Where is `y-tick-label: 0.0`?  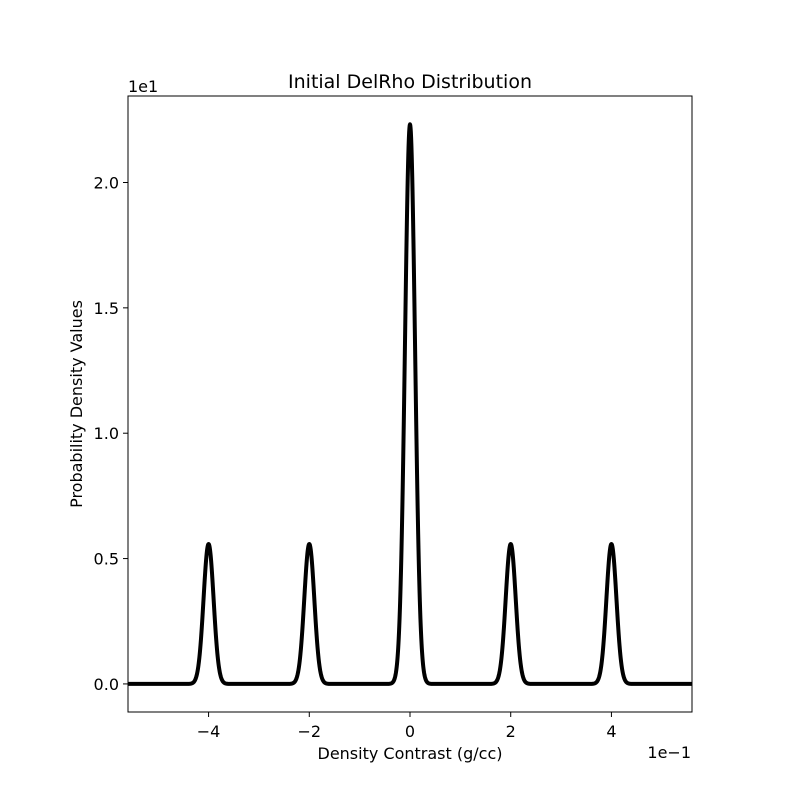 y-tick-label: 0.0 is located at coordinates (106, 684).